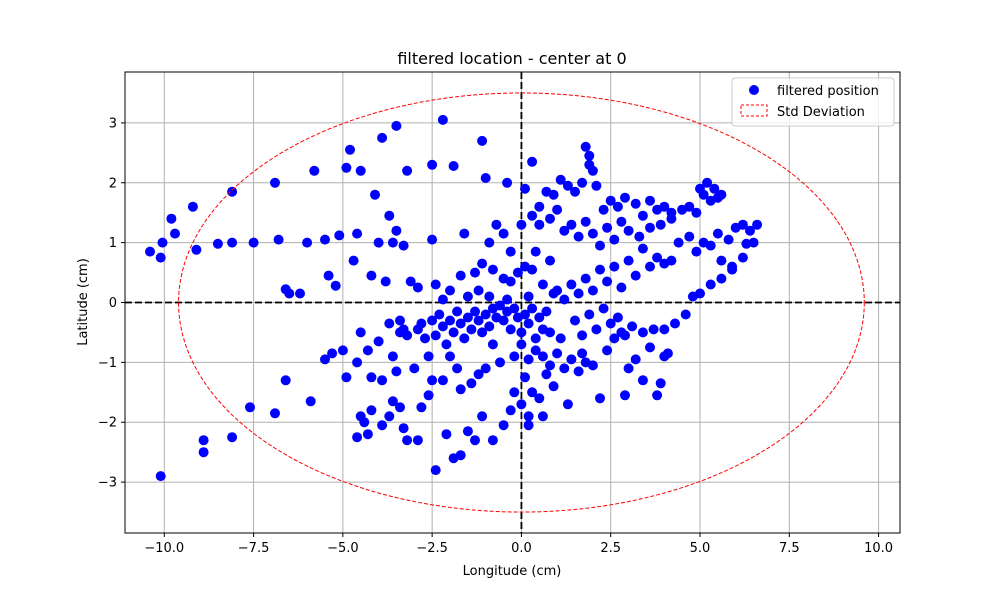 The width and height of the screenshot is (1000, 600). I want to click on x-tick-label: −5.0, so click(343, 548).